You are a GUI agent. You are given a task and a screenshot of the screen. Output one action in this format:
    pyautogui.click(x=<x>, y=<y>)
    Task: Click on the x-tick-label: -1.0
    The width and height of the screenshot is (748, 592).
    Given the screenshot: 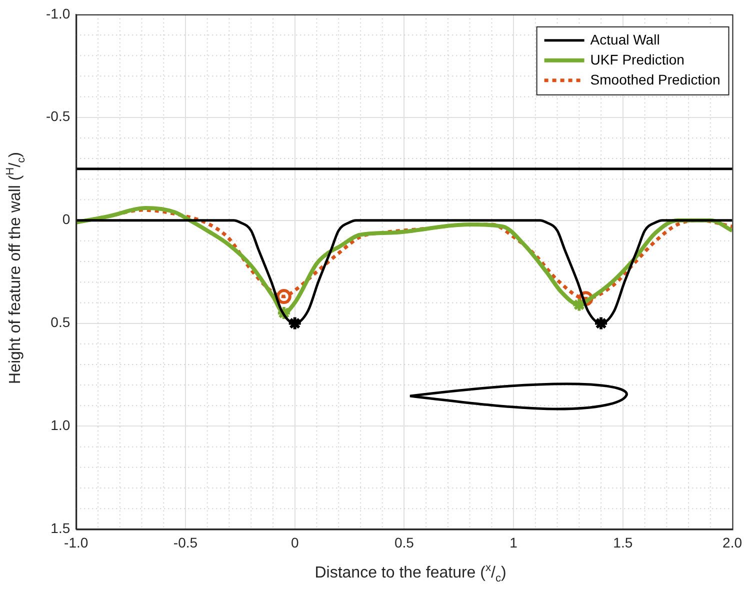 What is the action you would take?
    pyautogui.click(x=76, y=542)
    